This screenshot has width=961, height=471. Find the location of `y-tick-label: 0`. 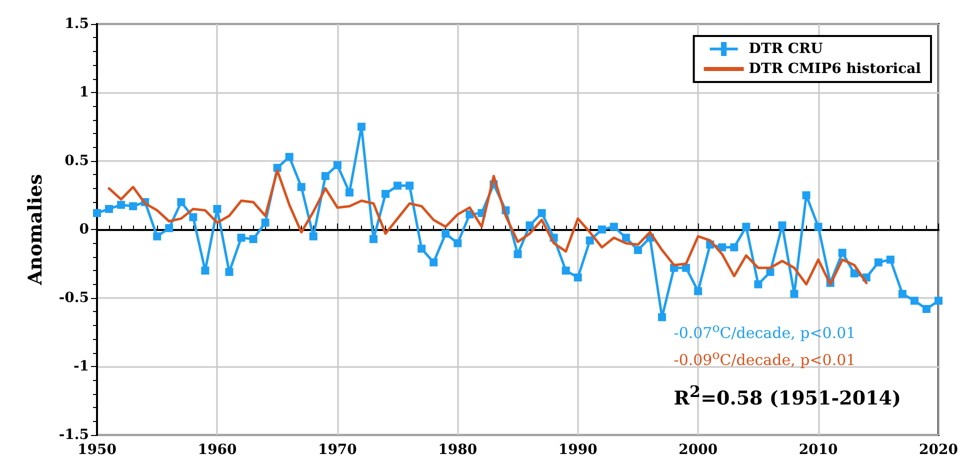

y-tick-label: 0 is located at coordinates (84, 230).